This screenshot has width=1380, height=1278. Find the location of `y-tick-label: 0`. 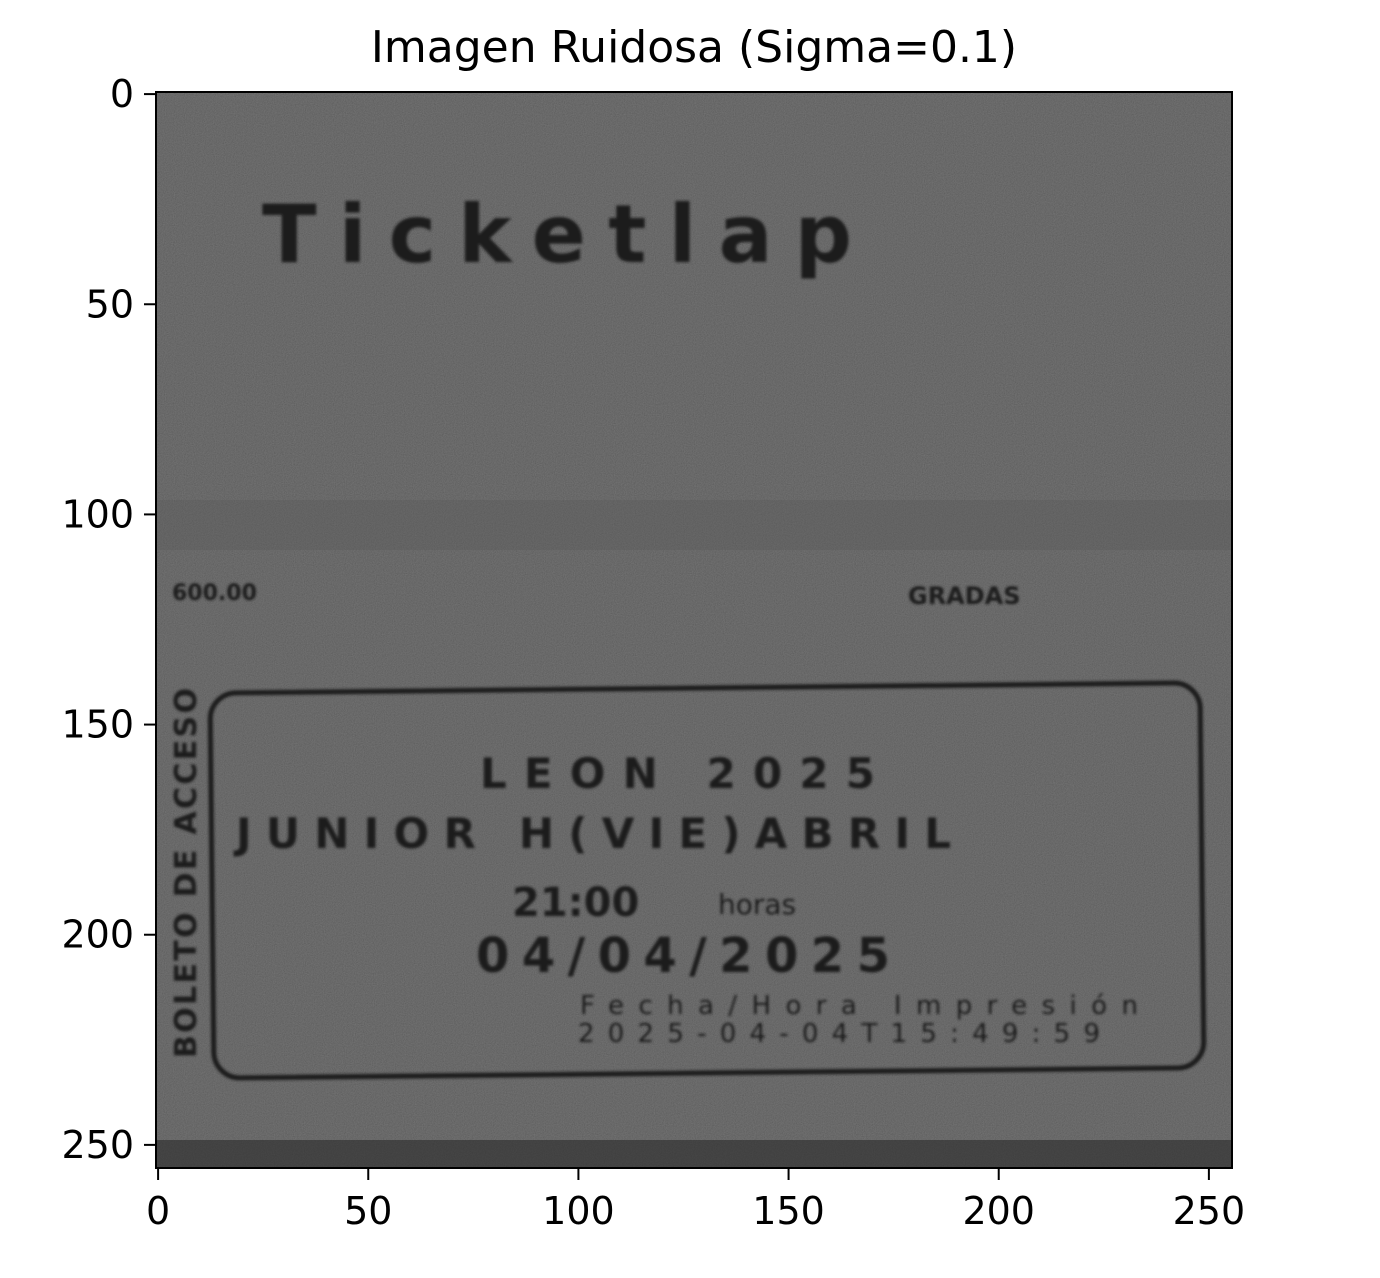

y-tick-label: 0 is located at coordinates (122, 94).